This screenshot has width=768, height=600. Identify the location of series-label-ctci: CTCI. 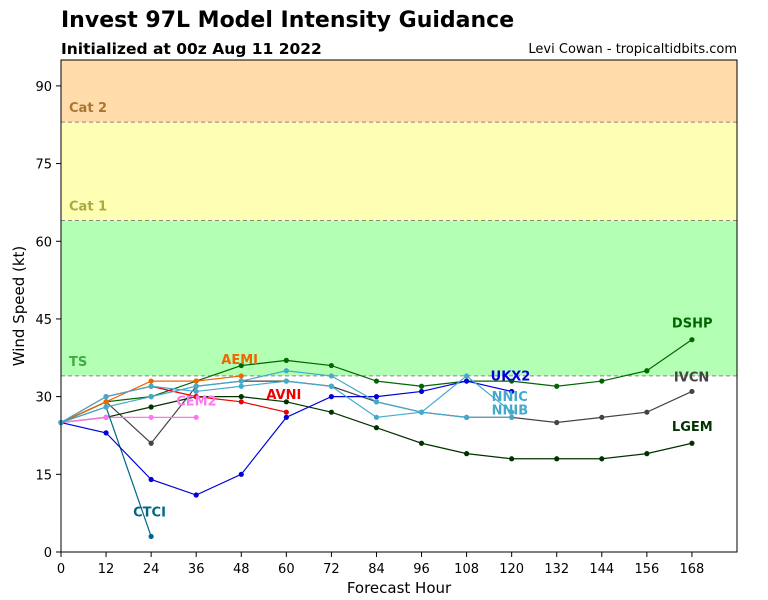
(149, 512).